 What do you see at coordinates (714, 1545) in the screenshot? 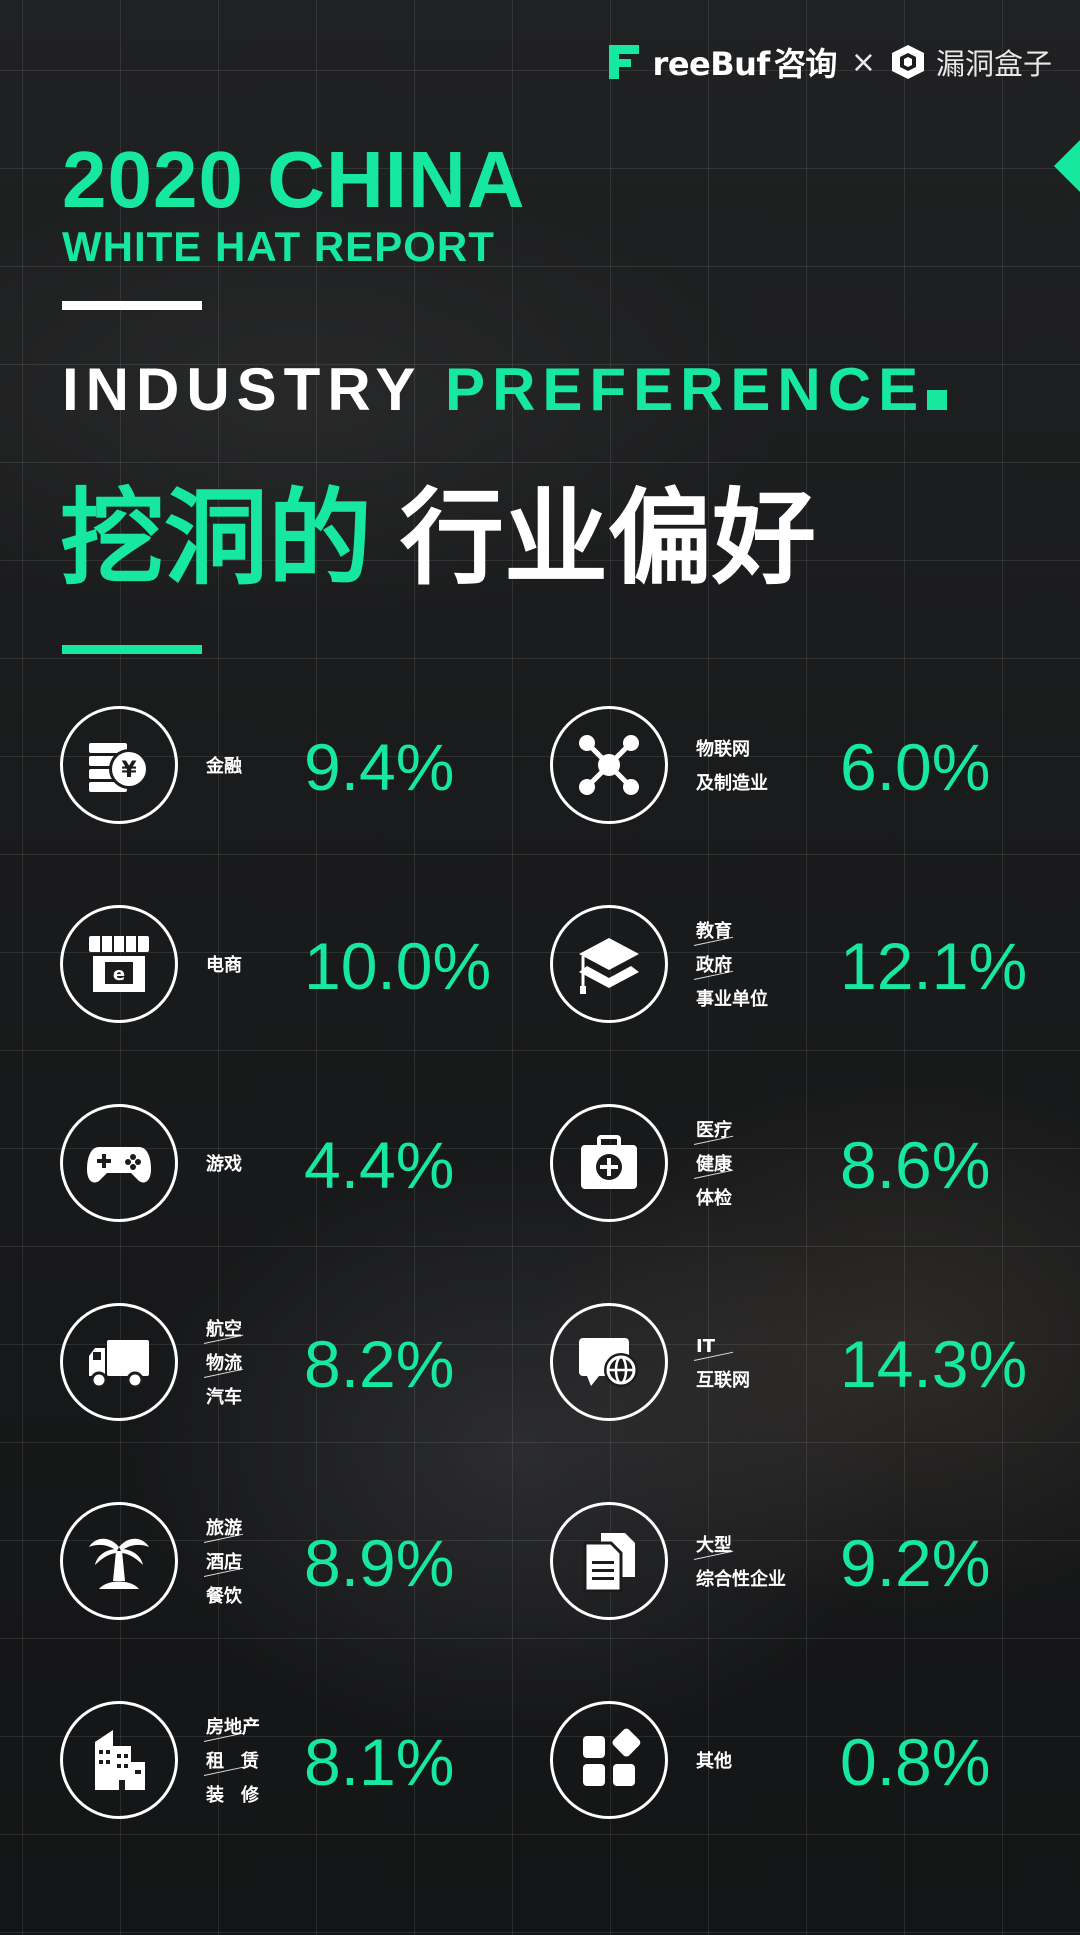
I see `industry-label: 大型` at bounding box center [714, 1545].